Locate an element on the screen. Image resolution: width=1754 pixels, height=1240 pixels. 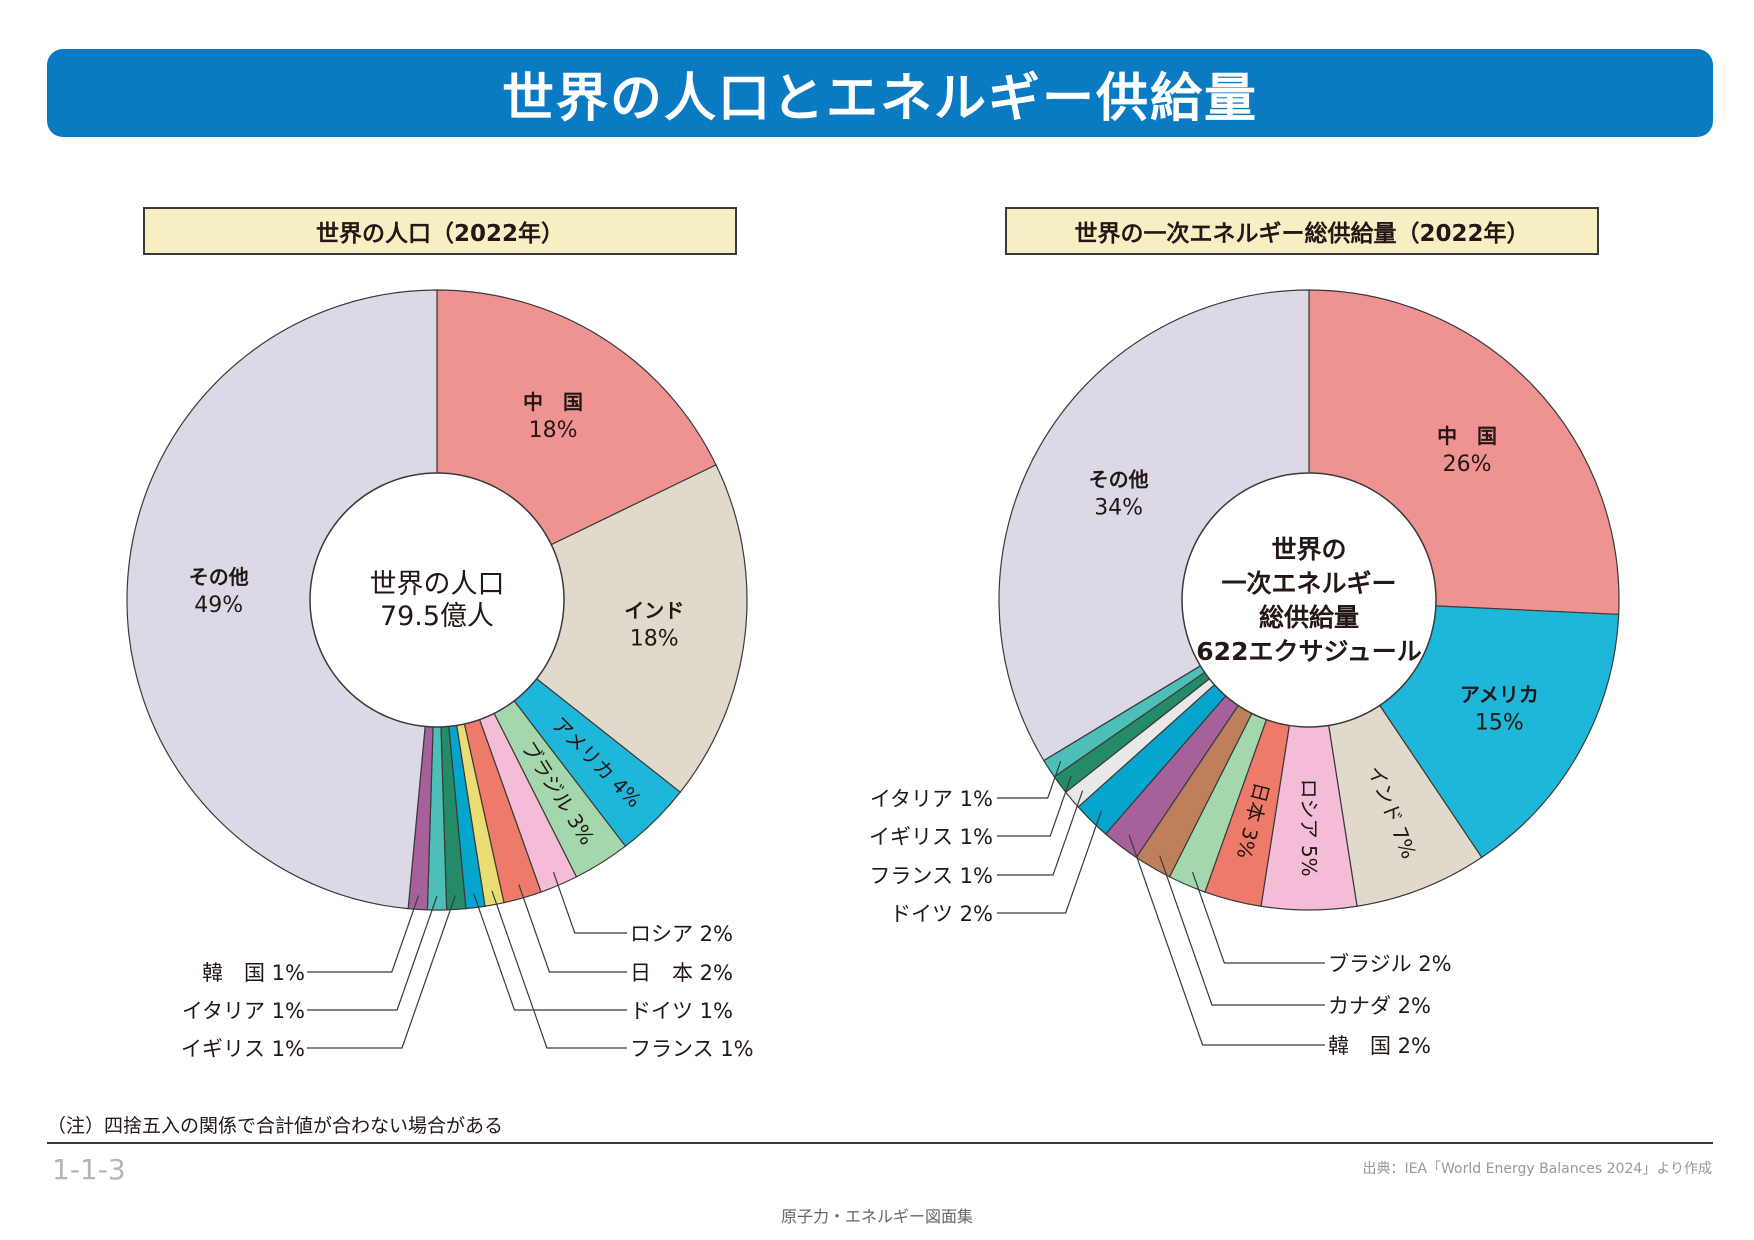
slice-label: ドイツ 2% is located at coordinates (941, 914).